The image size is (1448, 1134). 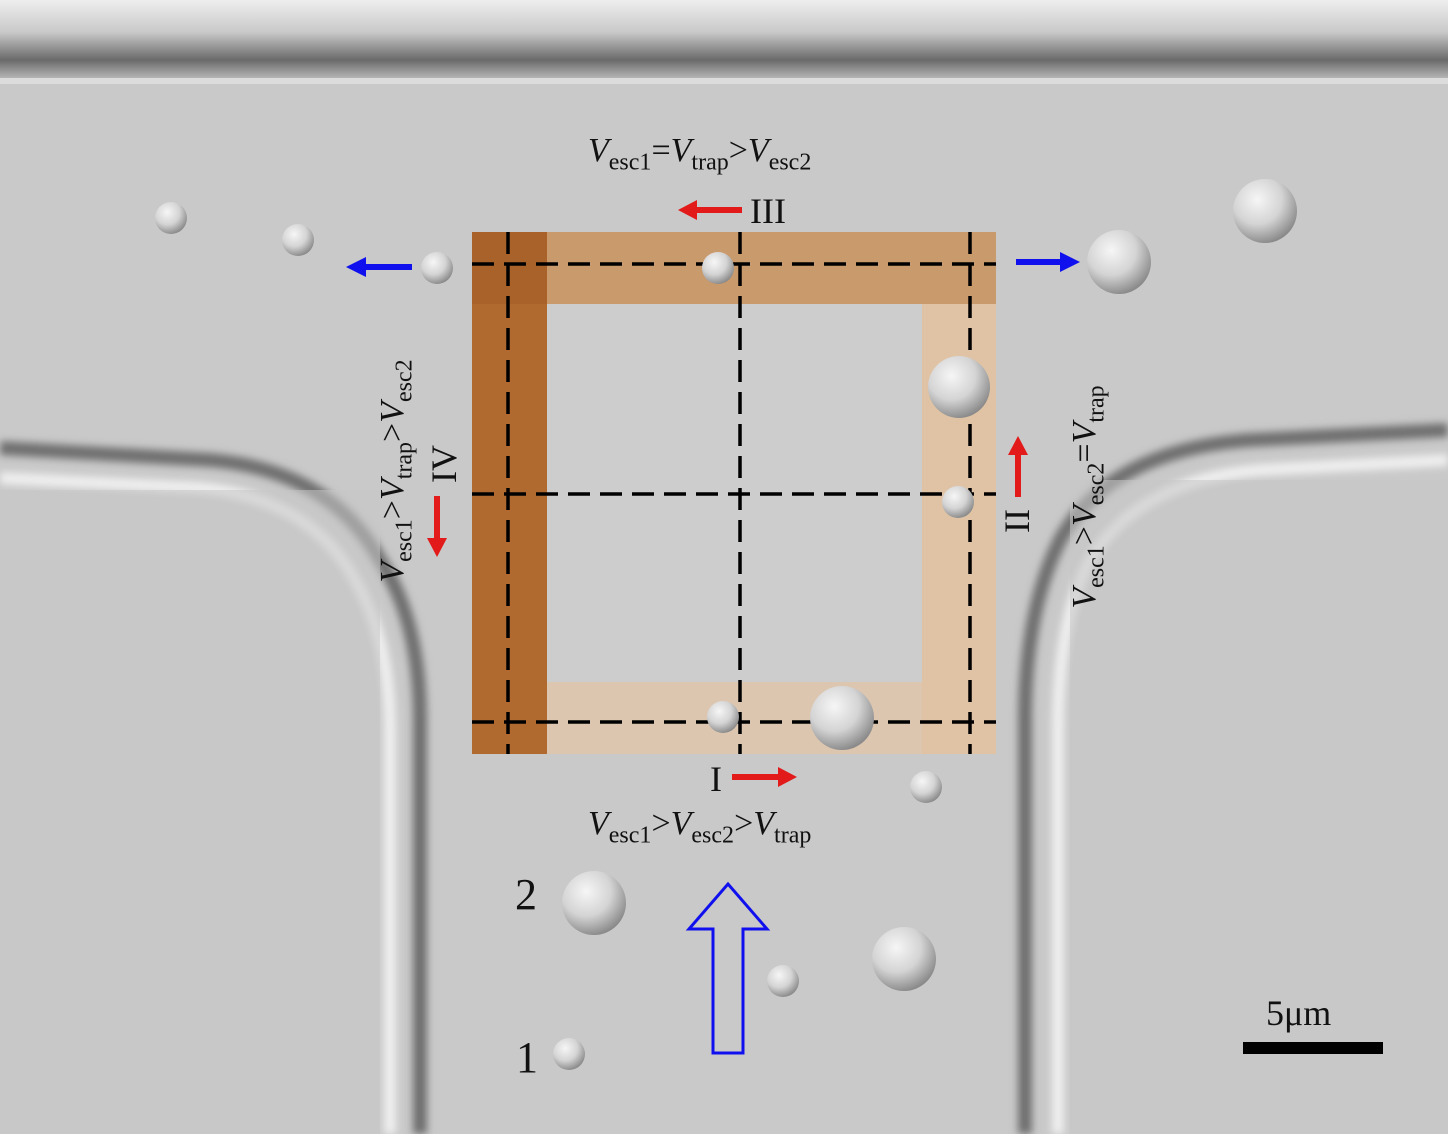 I want to click on top-channel-wall, so click(x=724, y=40).